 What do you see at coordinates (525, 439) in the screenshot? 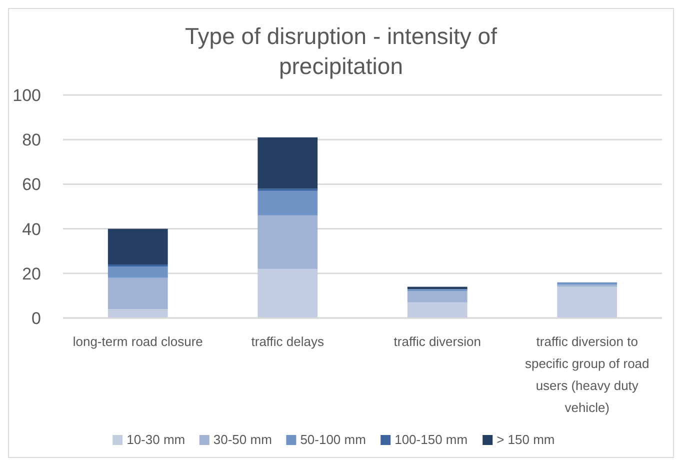
I see `legend-label: > 150 mm` at bounding box center [525, 439].